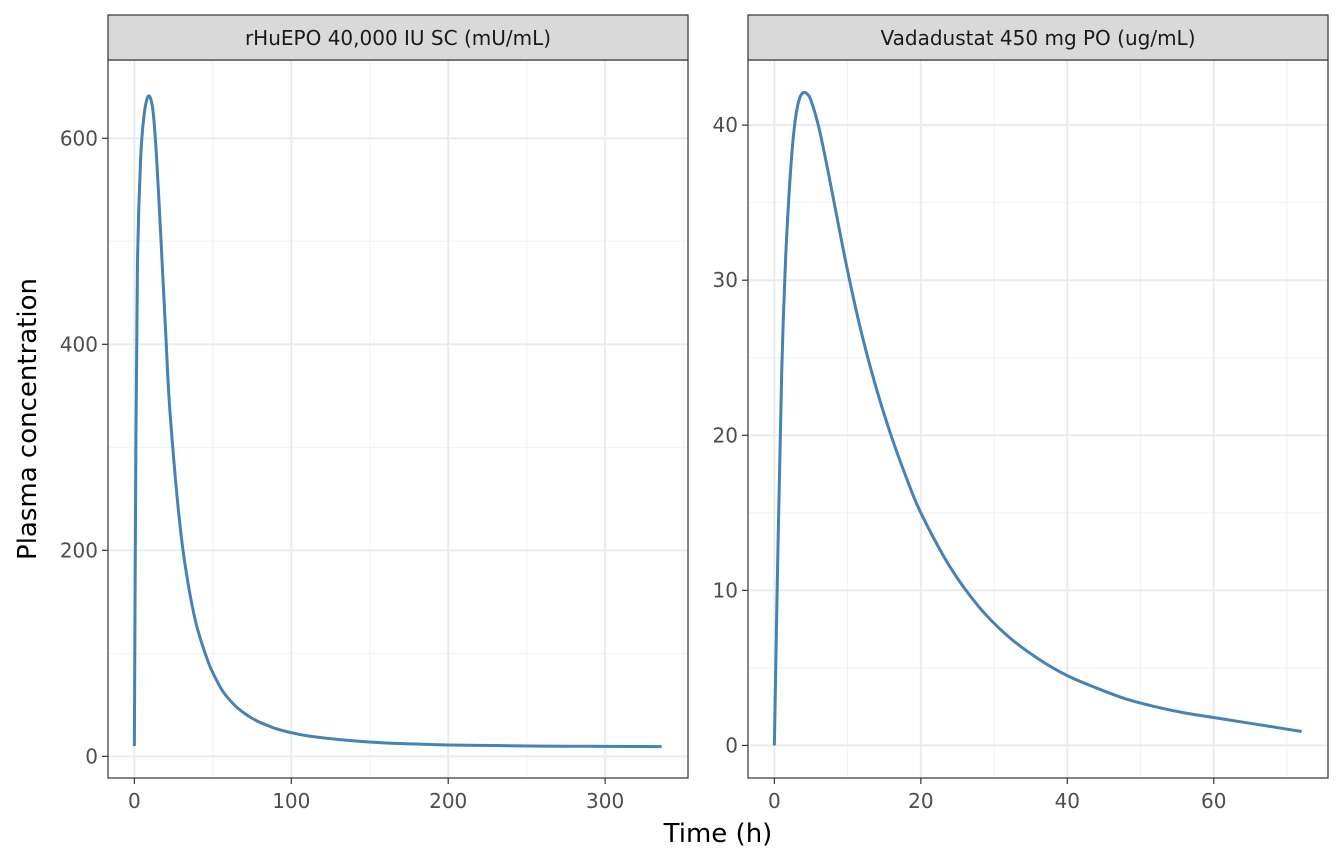 The width and height of the screenshot is (1344, 864). What do you see at coordinates (79, 550) in the screenshot?
I see `y-tick-label: 200` at bounding box center [79, 550].